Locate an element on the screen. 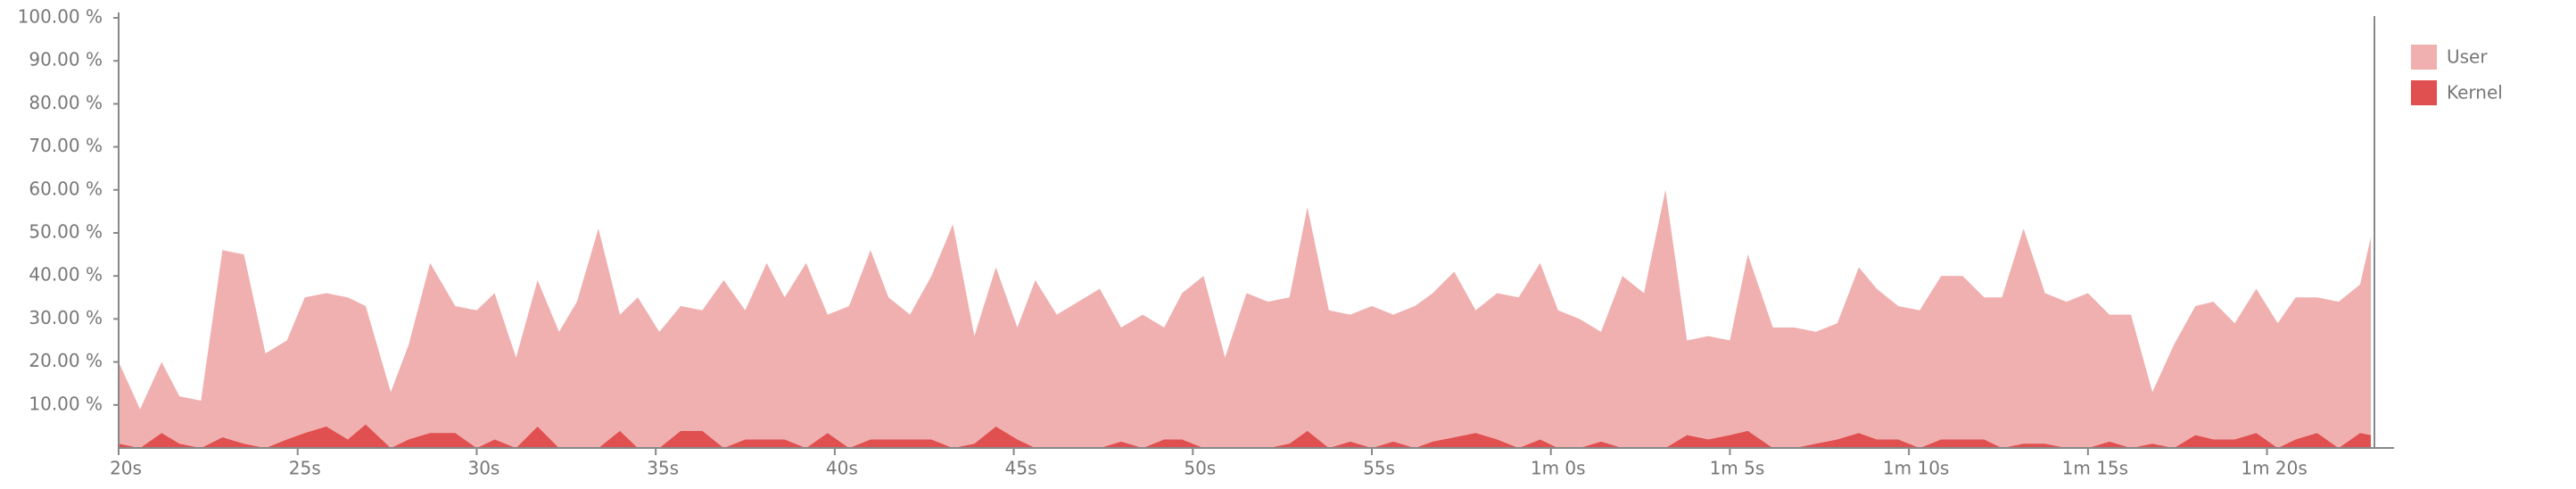 This screenshot has height=489, width=2576. x-tick-label: 1m 20s is located at coordinates (2274, 468).